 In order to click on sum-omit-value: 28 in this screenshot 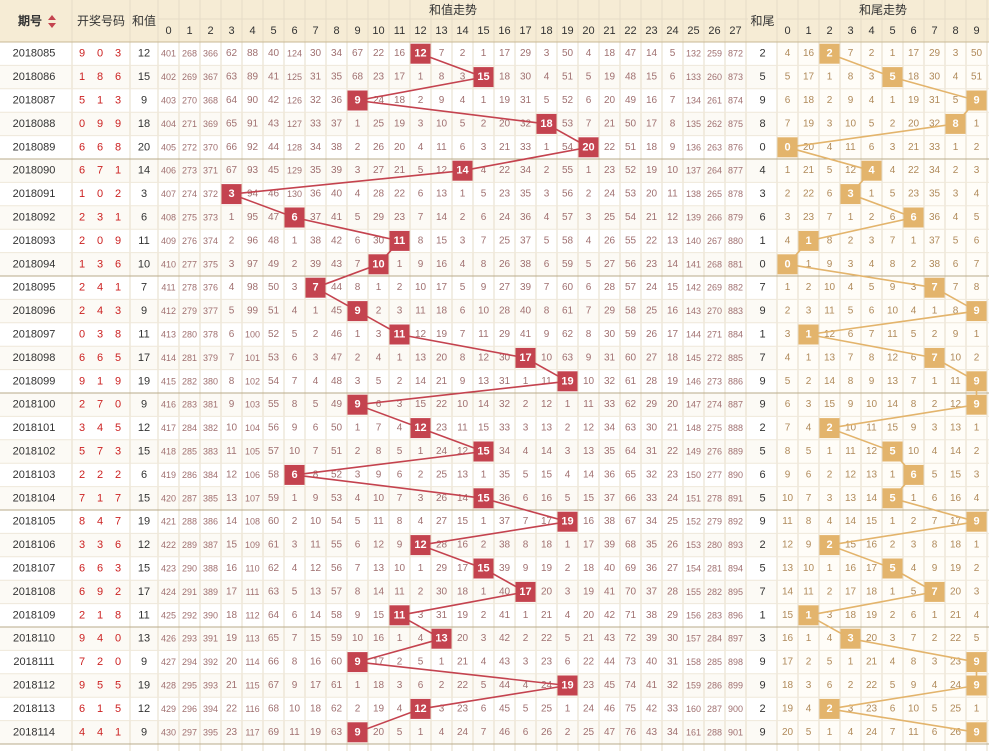, I will do `click(652, 381)`.